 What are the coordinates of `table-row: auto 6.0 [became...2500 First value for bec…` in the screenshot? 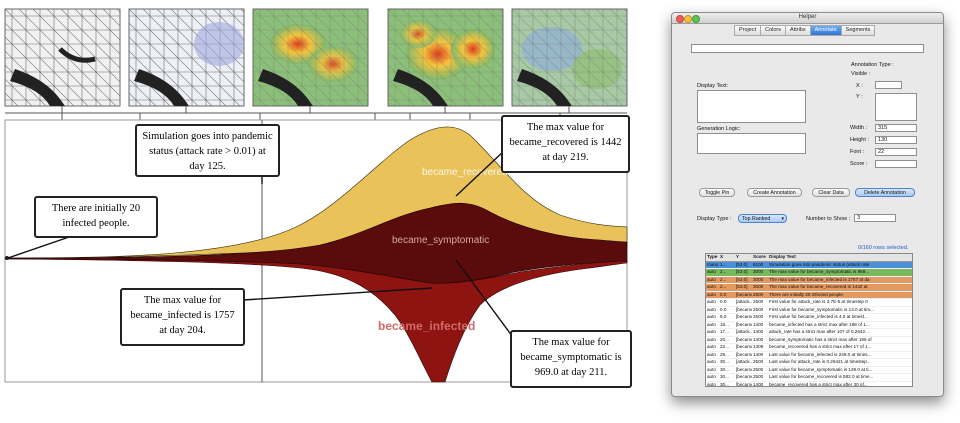 It's located at (809, 318).